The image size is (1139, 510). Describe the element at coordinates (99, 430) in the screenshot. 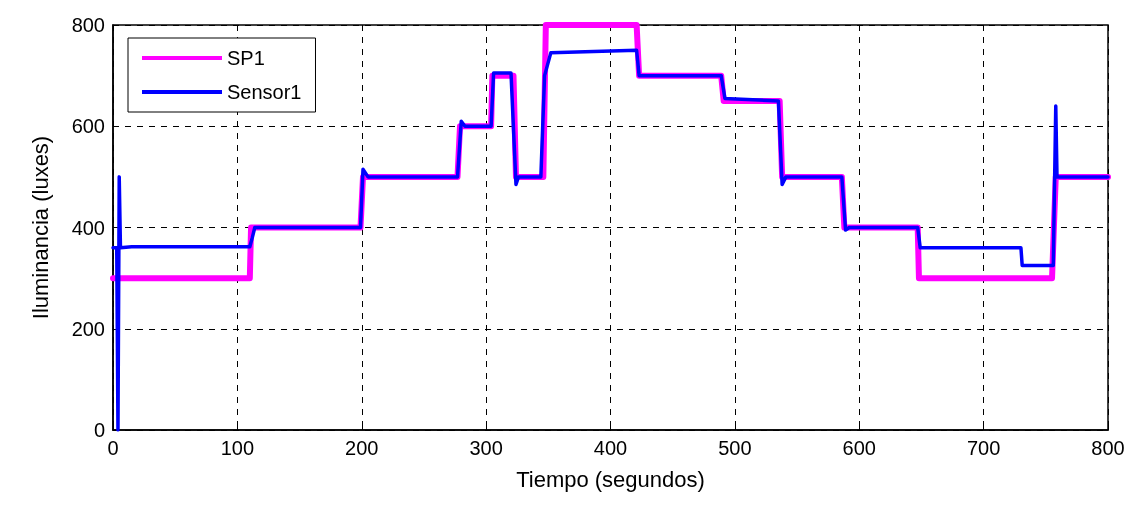

I see `y-tick-label: 0` at that location.